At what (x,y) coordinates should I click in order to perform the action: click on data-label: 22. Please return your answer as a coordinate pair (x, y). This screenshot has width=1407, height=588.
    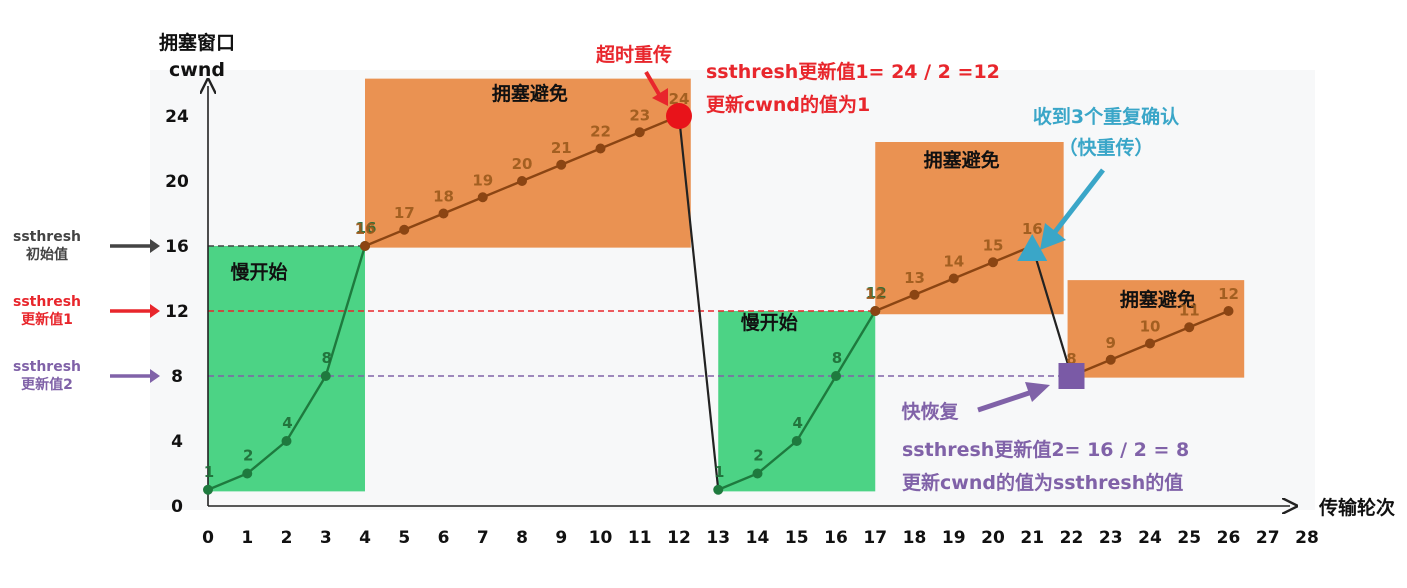
    Looking at the image, I should click on (600, 132).